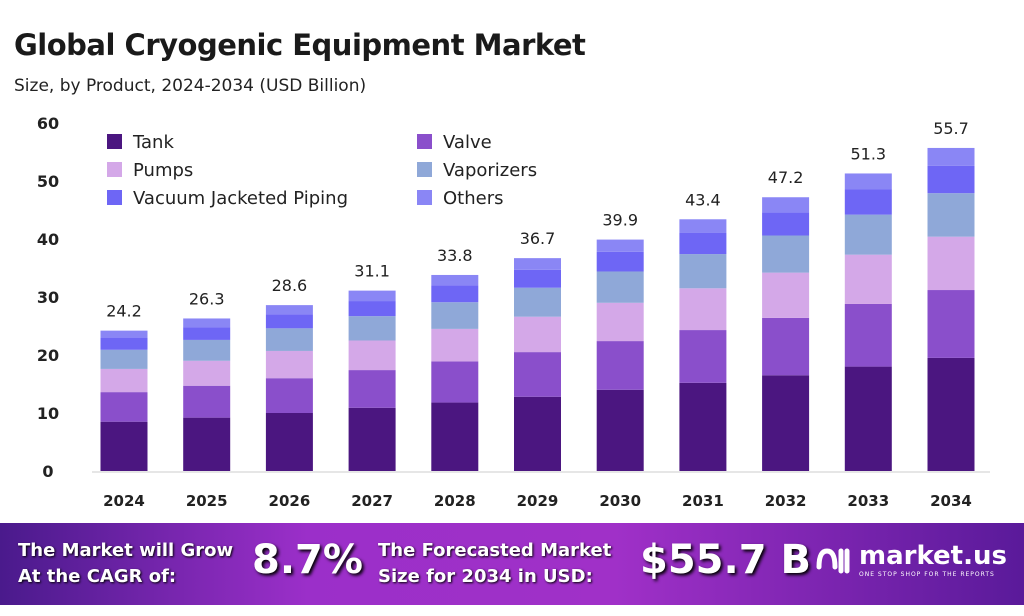 The width and height of the screenshot is (1024, 616). I want to click on x-tick-label: 2026, so click(290, 501).